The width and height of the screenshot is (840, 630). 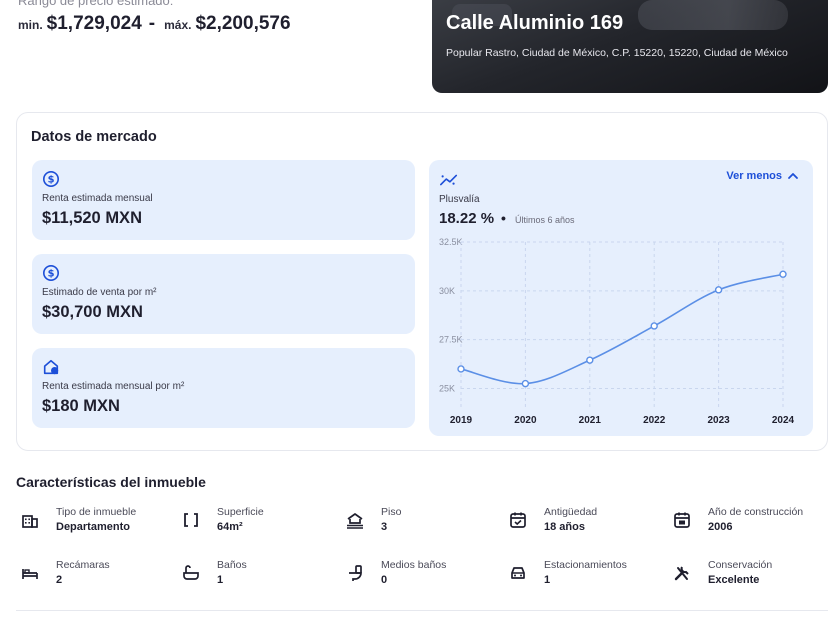 What do you see at coordinates (355, 573) in the screenshot?
I see `toilet-icon` at bounding box center [355, 573].